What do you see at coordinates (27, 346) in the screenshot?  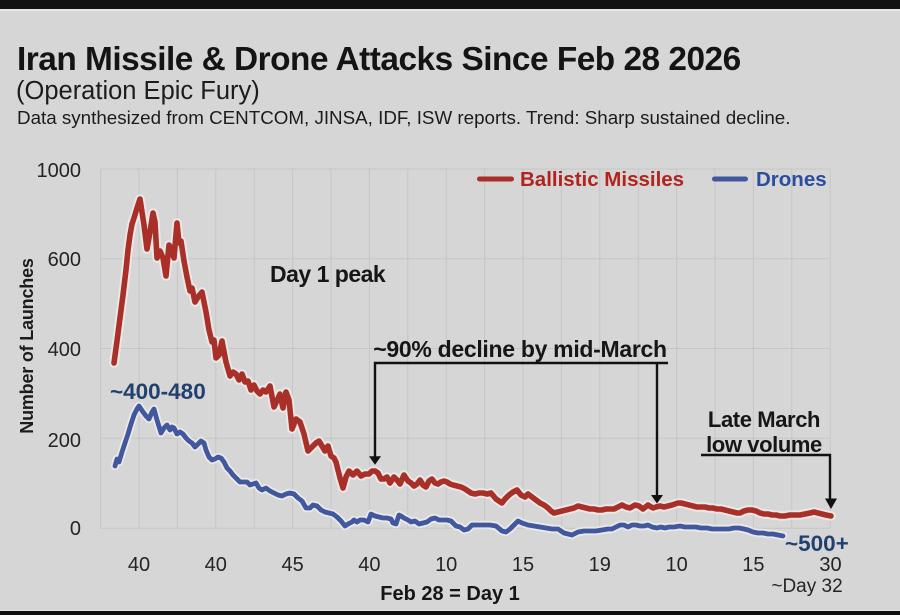 I see `svg-text: Number of Launches` at bounding box center [27, 346].